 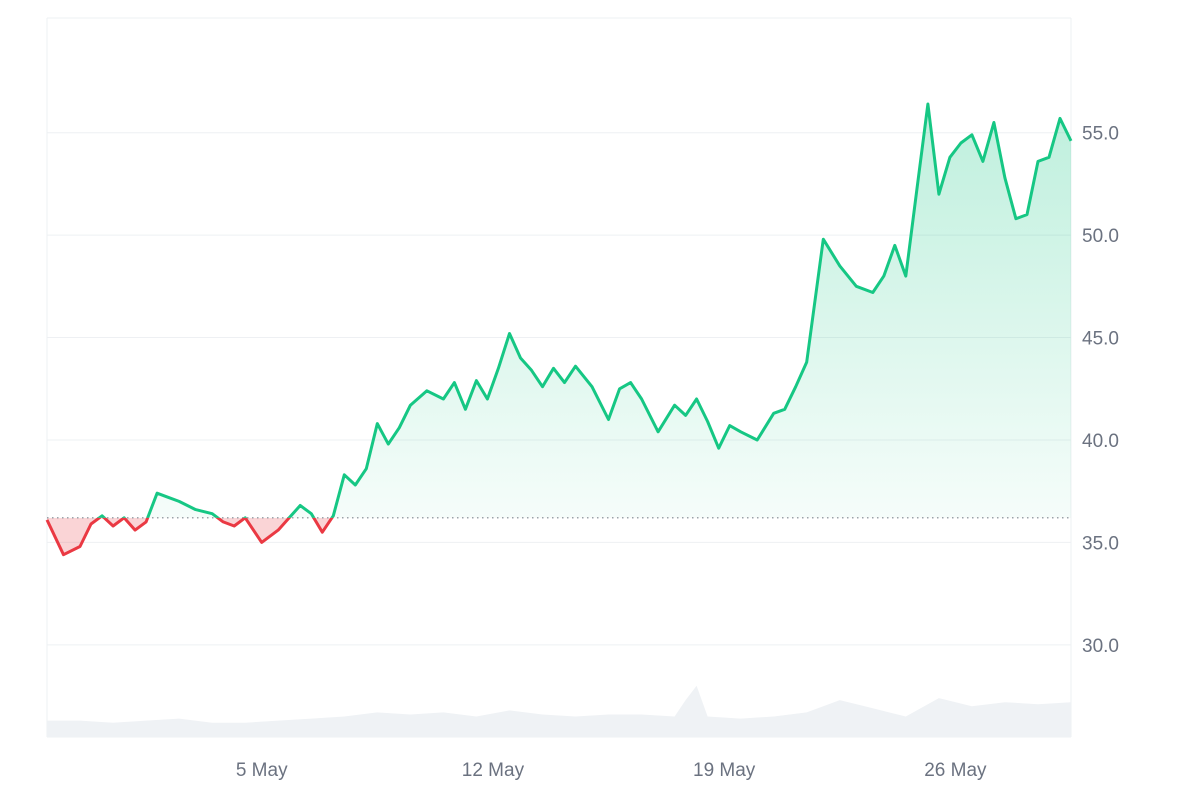 What do you see at coordinates (1100, 543) in the screenshot?
I see `y-tick-label: 35.0` at bounding box center [1100, 543].